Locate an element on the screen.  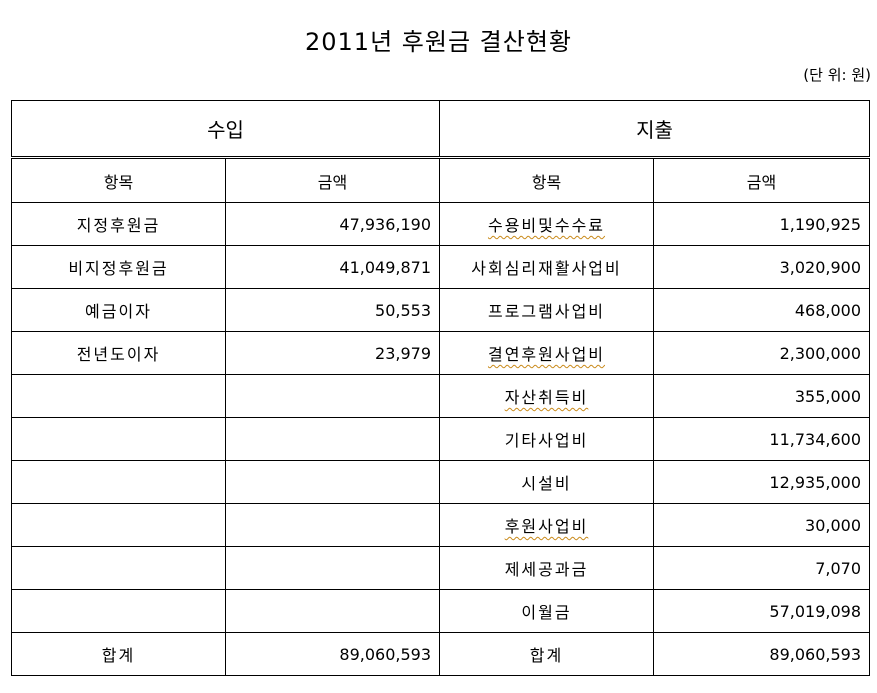
expense-total-amount: 89,060,593 is located at coordinates (761, 654).